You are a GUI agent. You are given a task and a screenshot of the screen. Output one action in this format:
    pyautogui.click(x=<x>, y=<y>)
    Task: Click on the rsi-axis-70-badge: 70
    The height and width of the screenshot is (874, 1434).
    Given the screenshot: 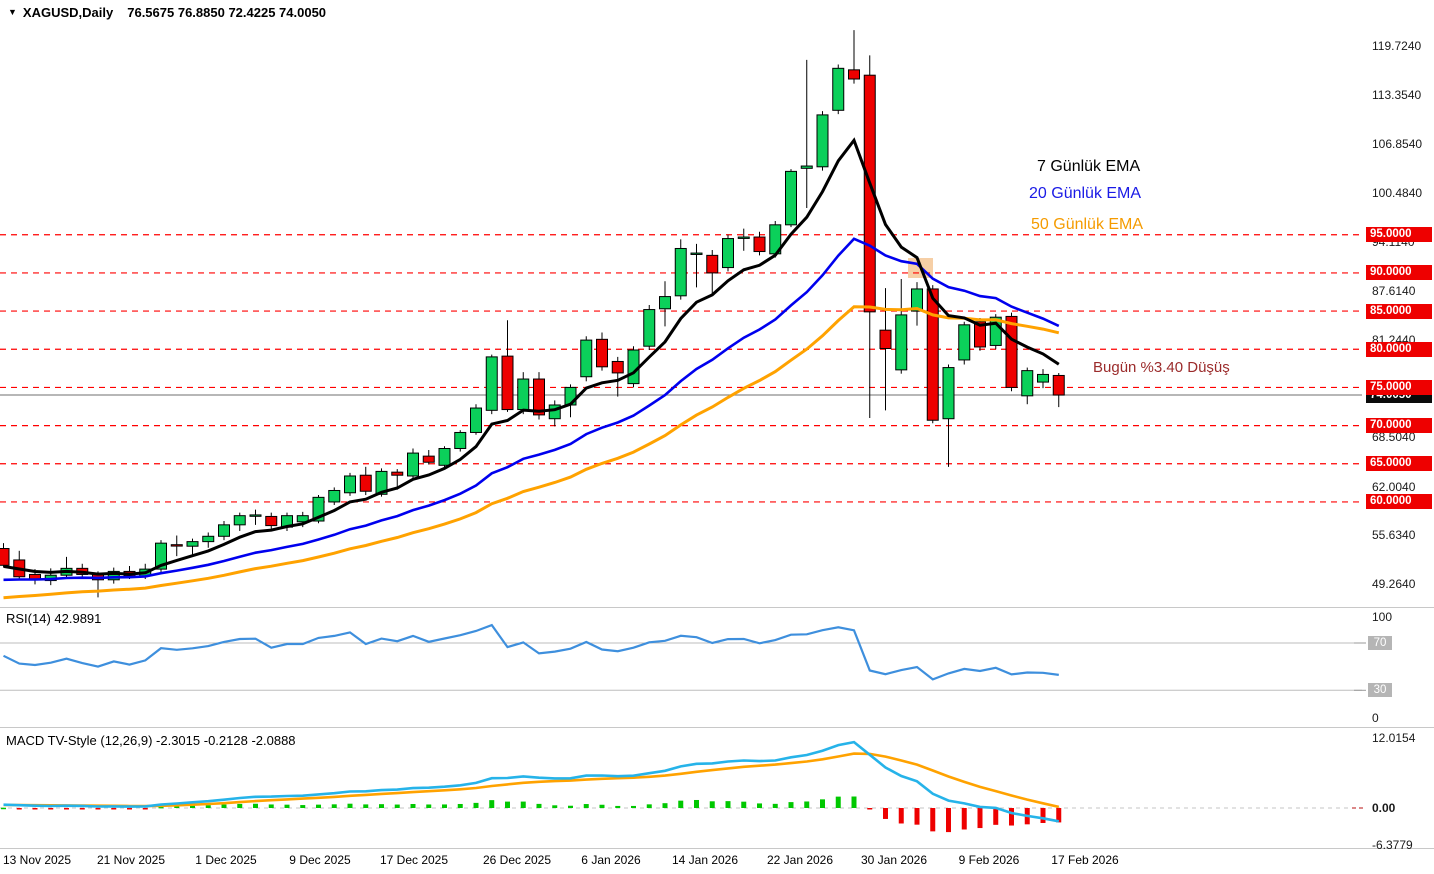 What is the action you would take?
    pyautogui.click(x=1380, y=643)
    